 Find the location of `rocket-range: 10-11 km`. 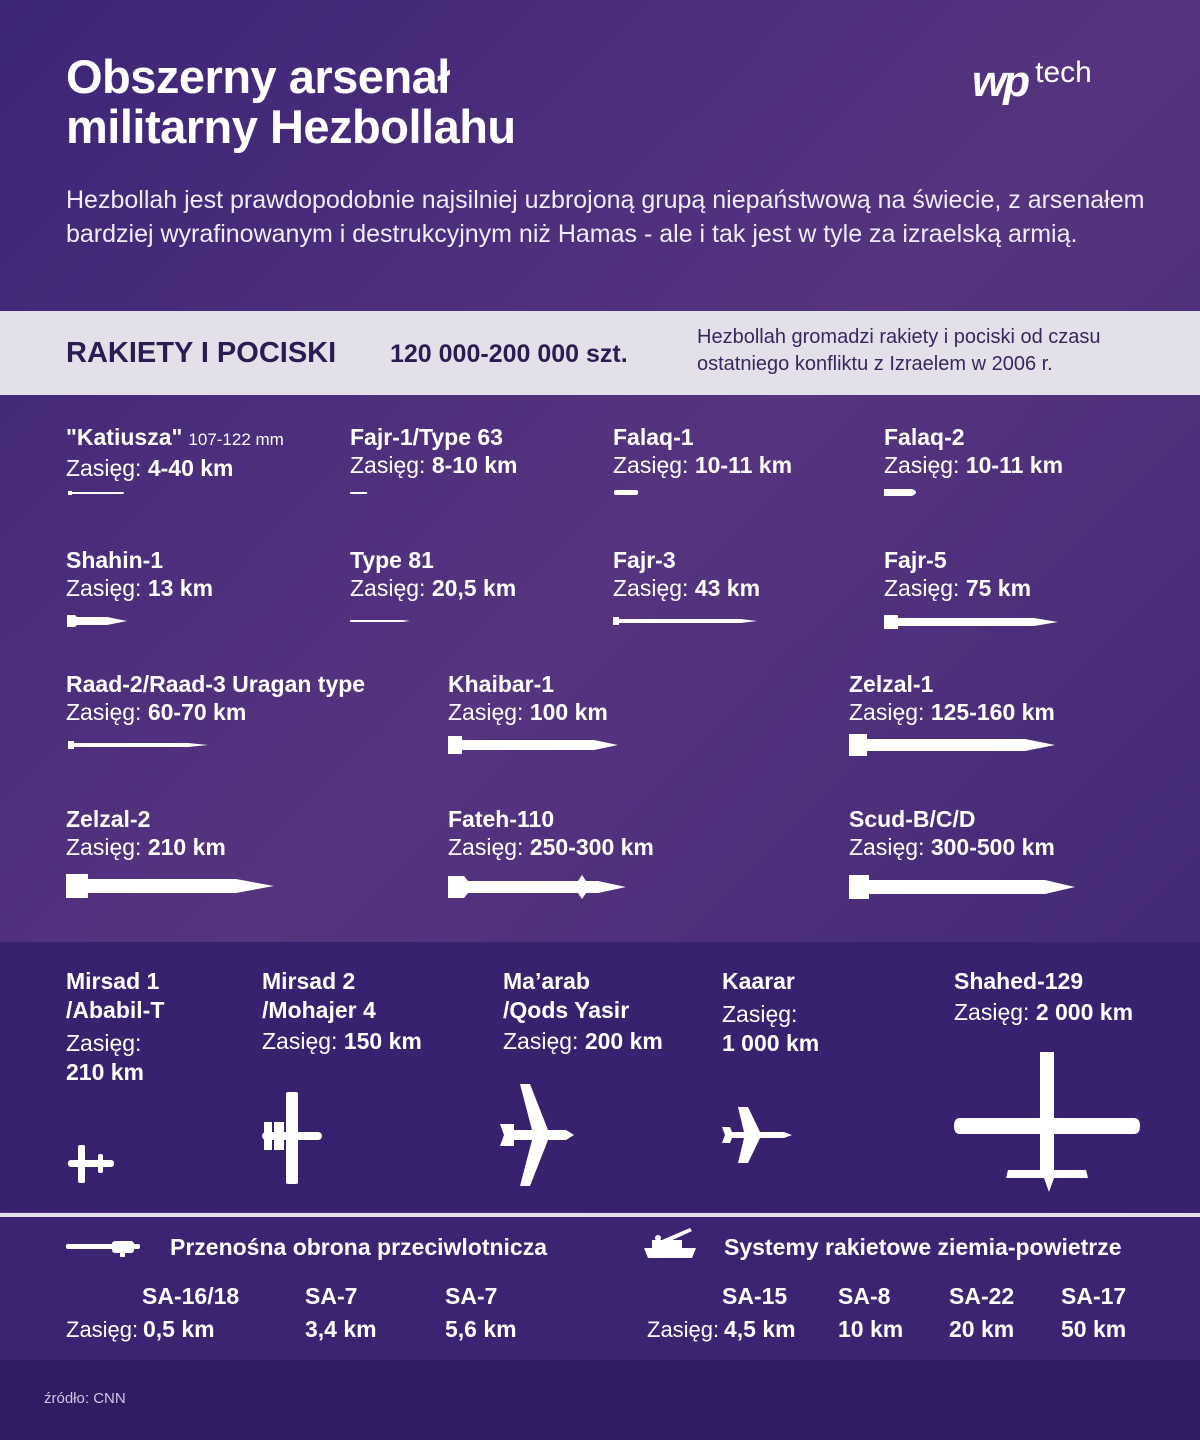

rocket-range: 10-11 km is located at coordinates (743, 465).